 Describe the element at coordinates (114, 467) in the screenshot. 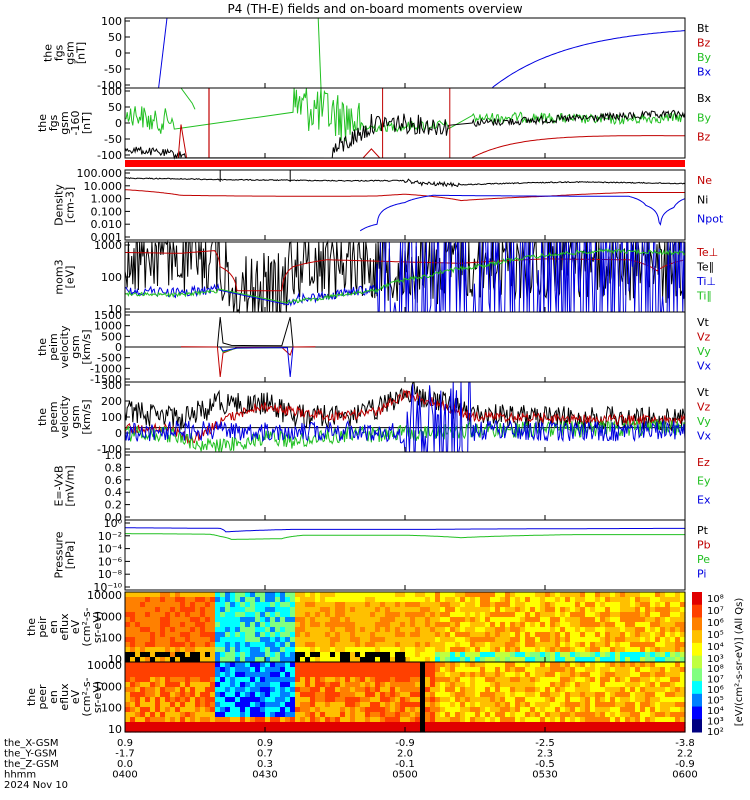

I see `y-tick-label: 0.8` at that location.